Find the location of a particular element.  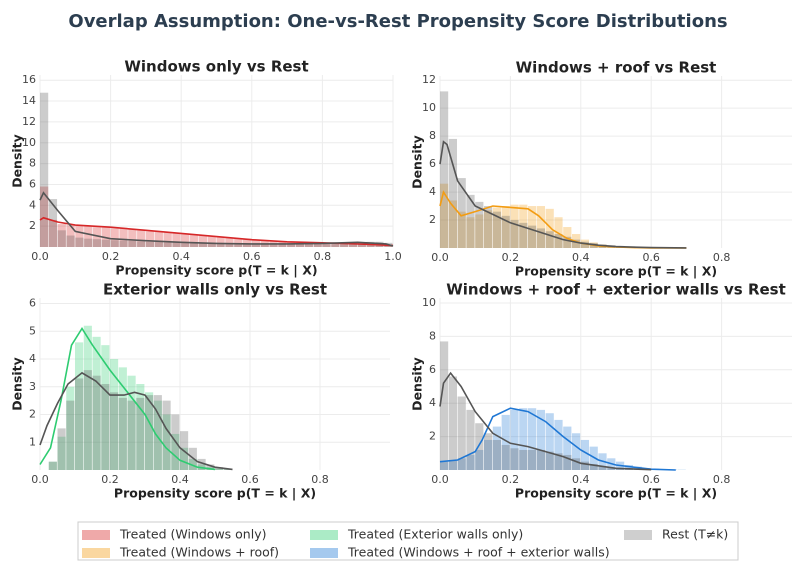

y-axis-label: Density is located at coordinates (17, 161).